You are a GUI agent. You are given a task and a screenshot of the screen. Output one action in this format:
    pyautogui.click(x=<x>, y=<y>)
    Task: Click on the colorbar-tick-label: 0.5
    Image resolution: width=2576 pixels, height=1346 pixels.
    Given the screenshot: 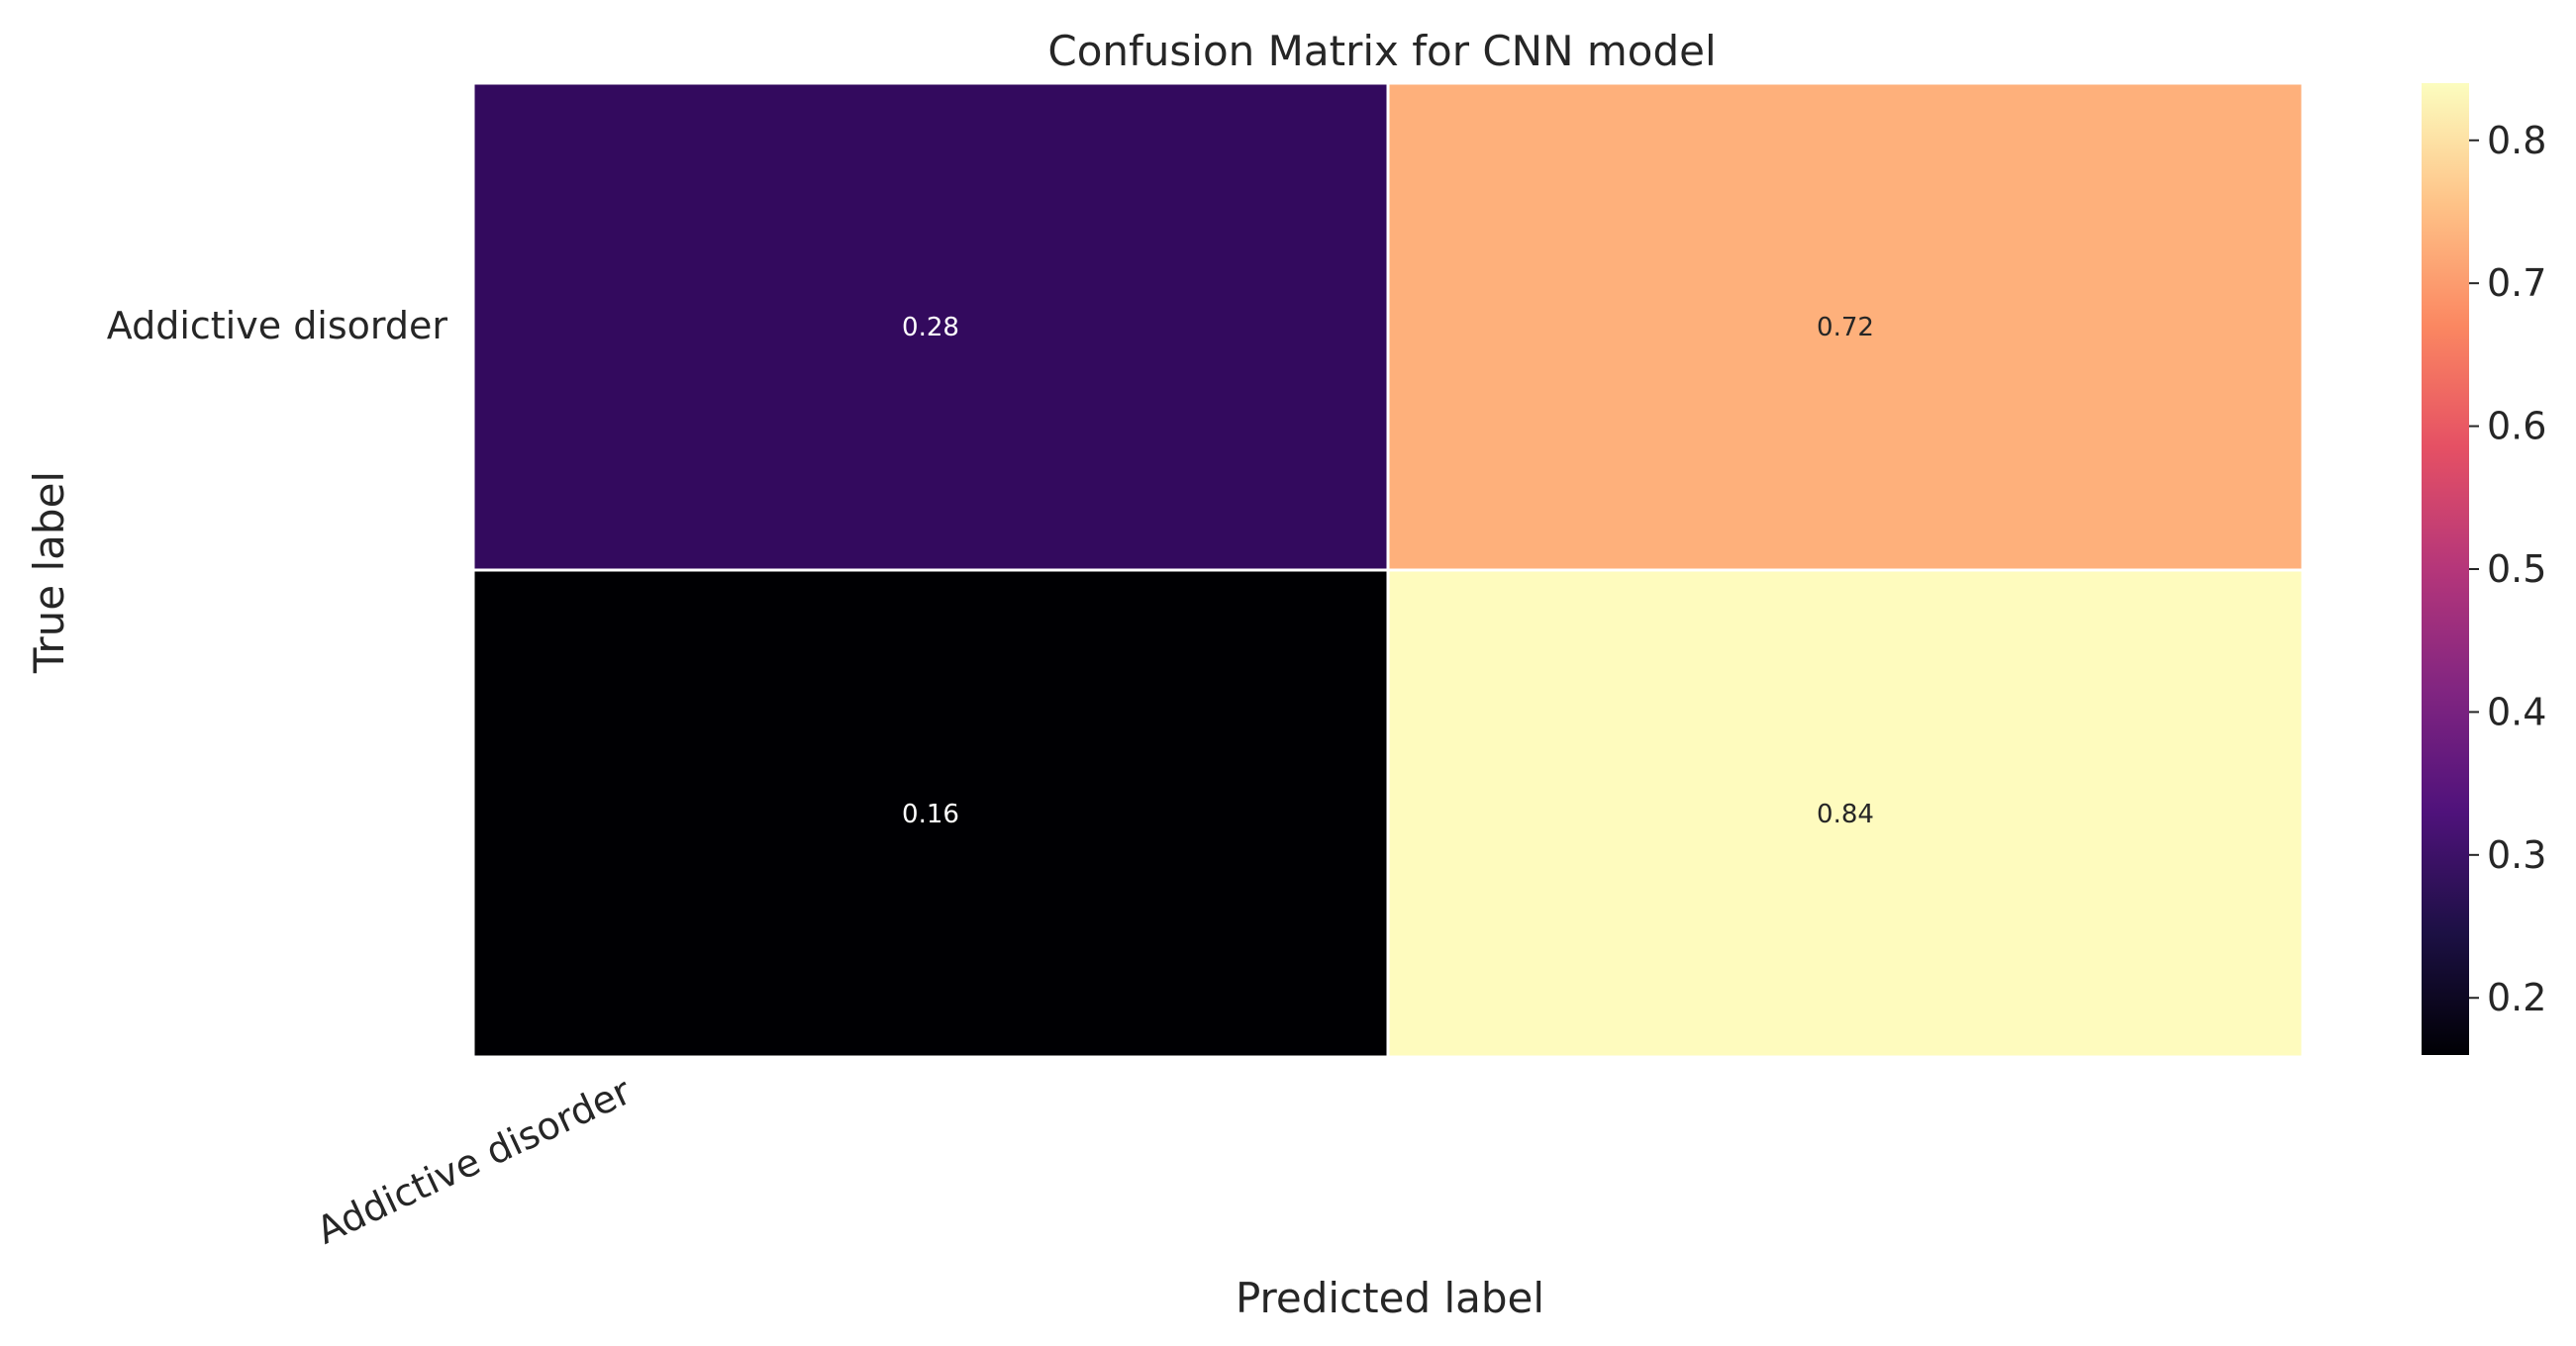 What is the action you would take?
    pyautogui.click(x=2517, y=569)
    